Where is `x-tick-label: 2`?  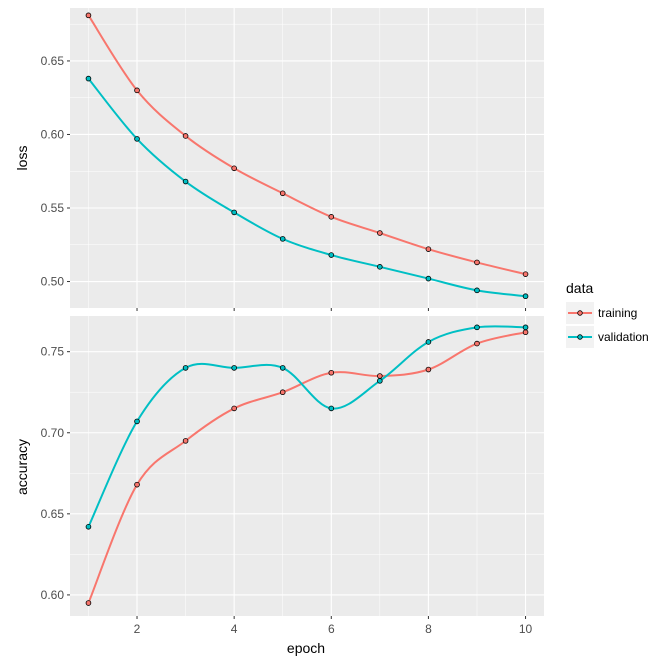 x-tick-label: 2 is located at coordinates (137, 629).